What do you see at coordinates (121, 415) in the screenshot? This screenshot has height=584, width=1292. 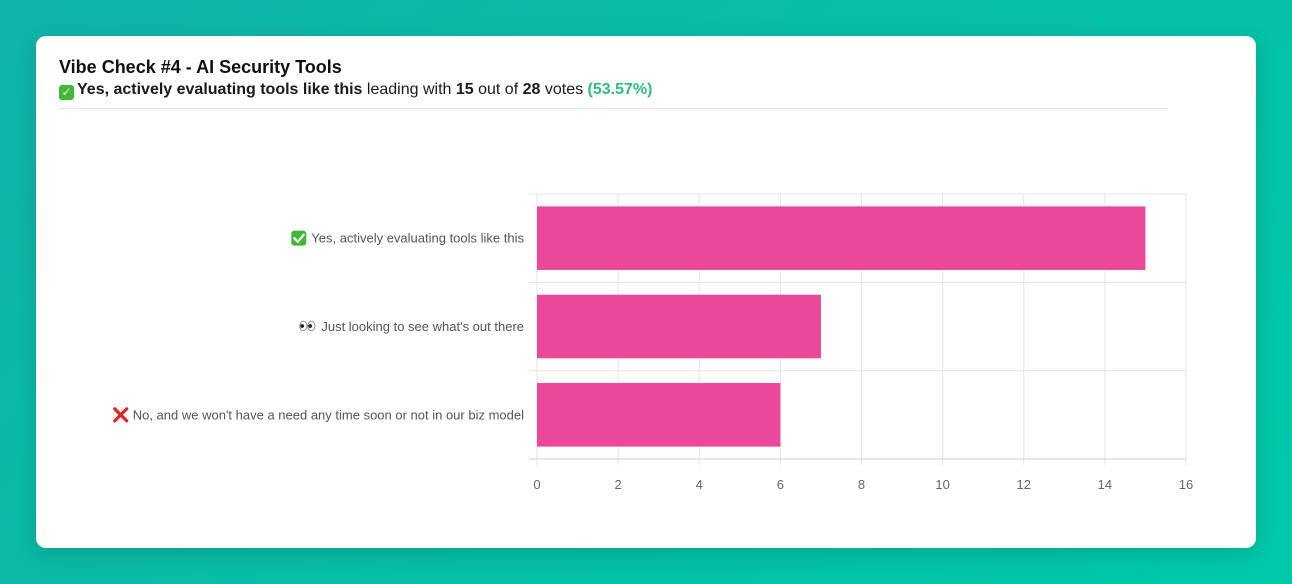 I see `cross-mark-icon` at bounding box center [121, 415].